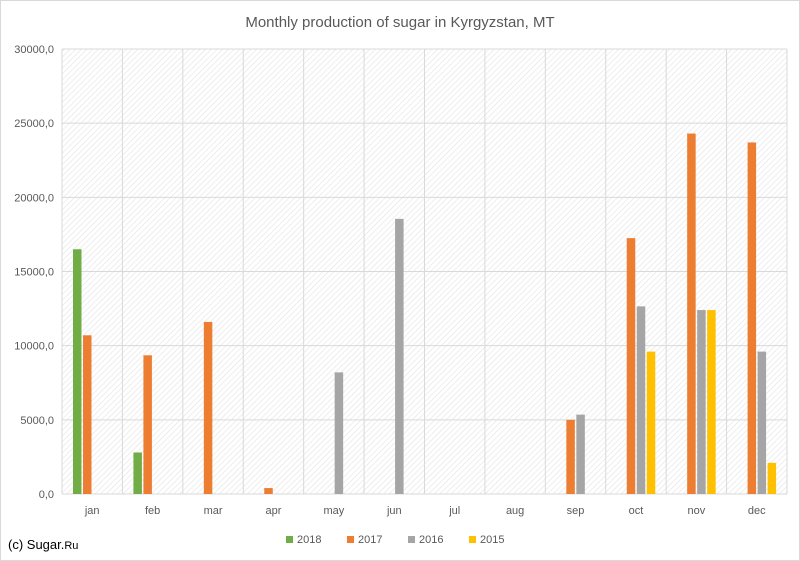  I want to click on bar-2016-oct, so click(641, 400).